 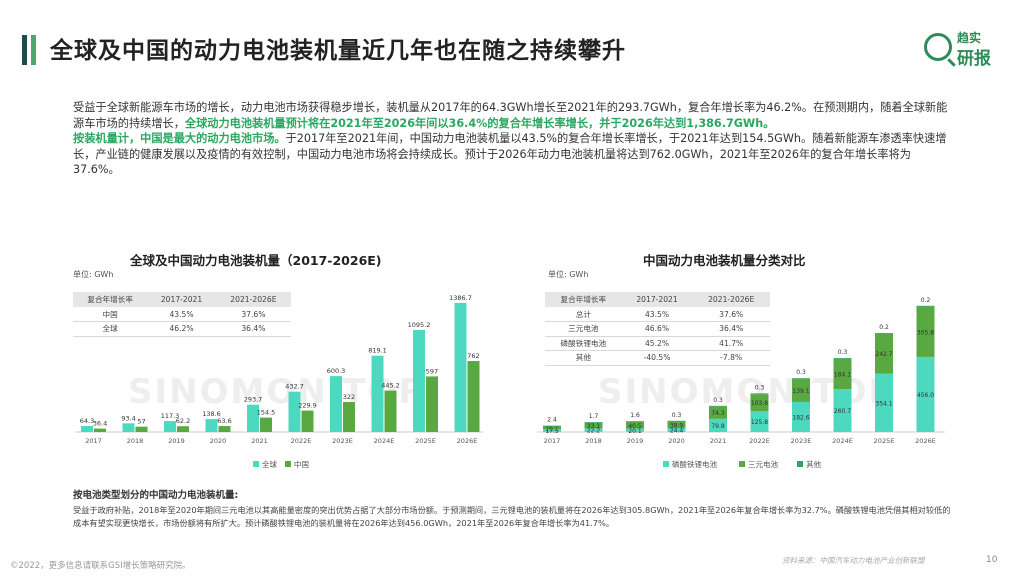 What do you see at coordinates (853, 560) in the screenshot?
I see `footer-source: 资料来源：中国汽车动力电池产业创新联盟` at bounding box center [853, 560].